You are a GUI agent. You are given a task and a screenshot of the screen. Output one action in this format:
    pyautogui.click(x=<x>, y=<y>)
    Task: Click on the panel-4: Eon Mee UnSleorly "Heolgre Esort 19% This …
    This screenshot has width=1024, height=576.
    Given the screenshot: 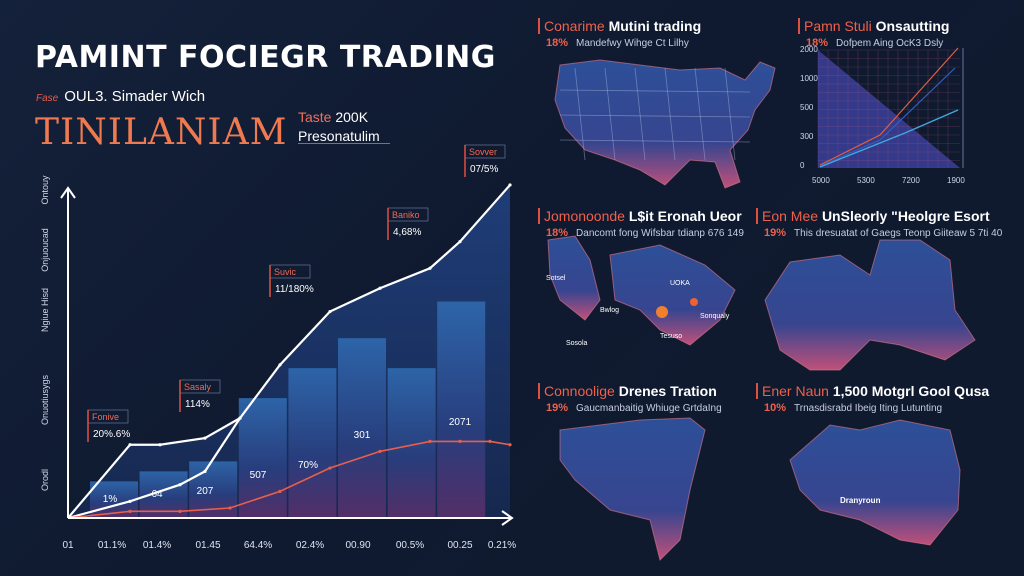 What is the action you would take?
    pyautogui.click(x=879, y=223)
    